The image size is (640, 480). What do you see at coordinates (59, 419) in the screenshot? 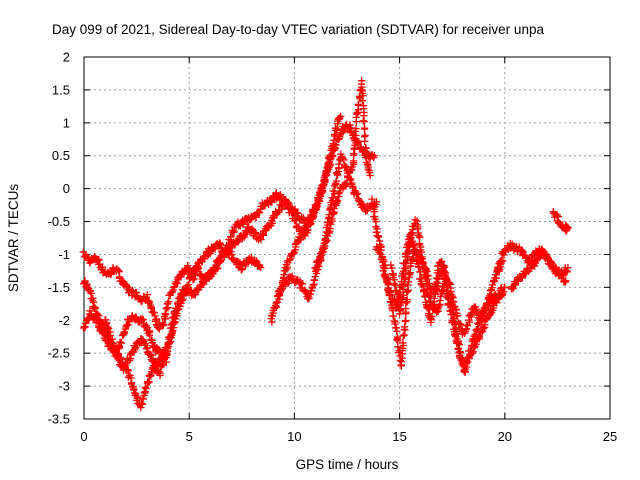
I see `y-tick-label: -3.5` at bounding box center [59, 419].